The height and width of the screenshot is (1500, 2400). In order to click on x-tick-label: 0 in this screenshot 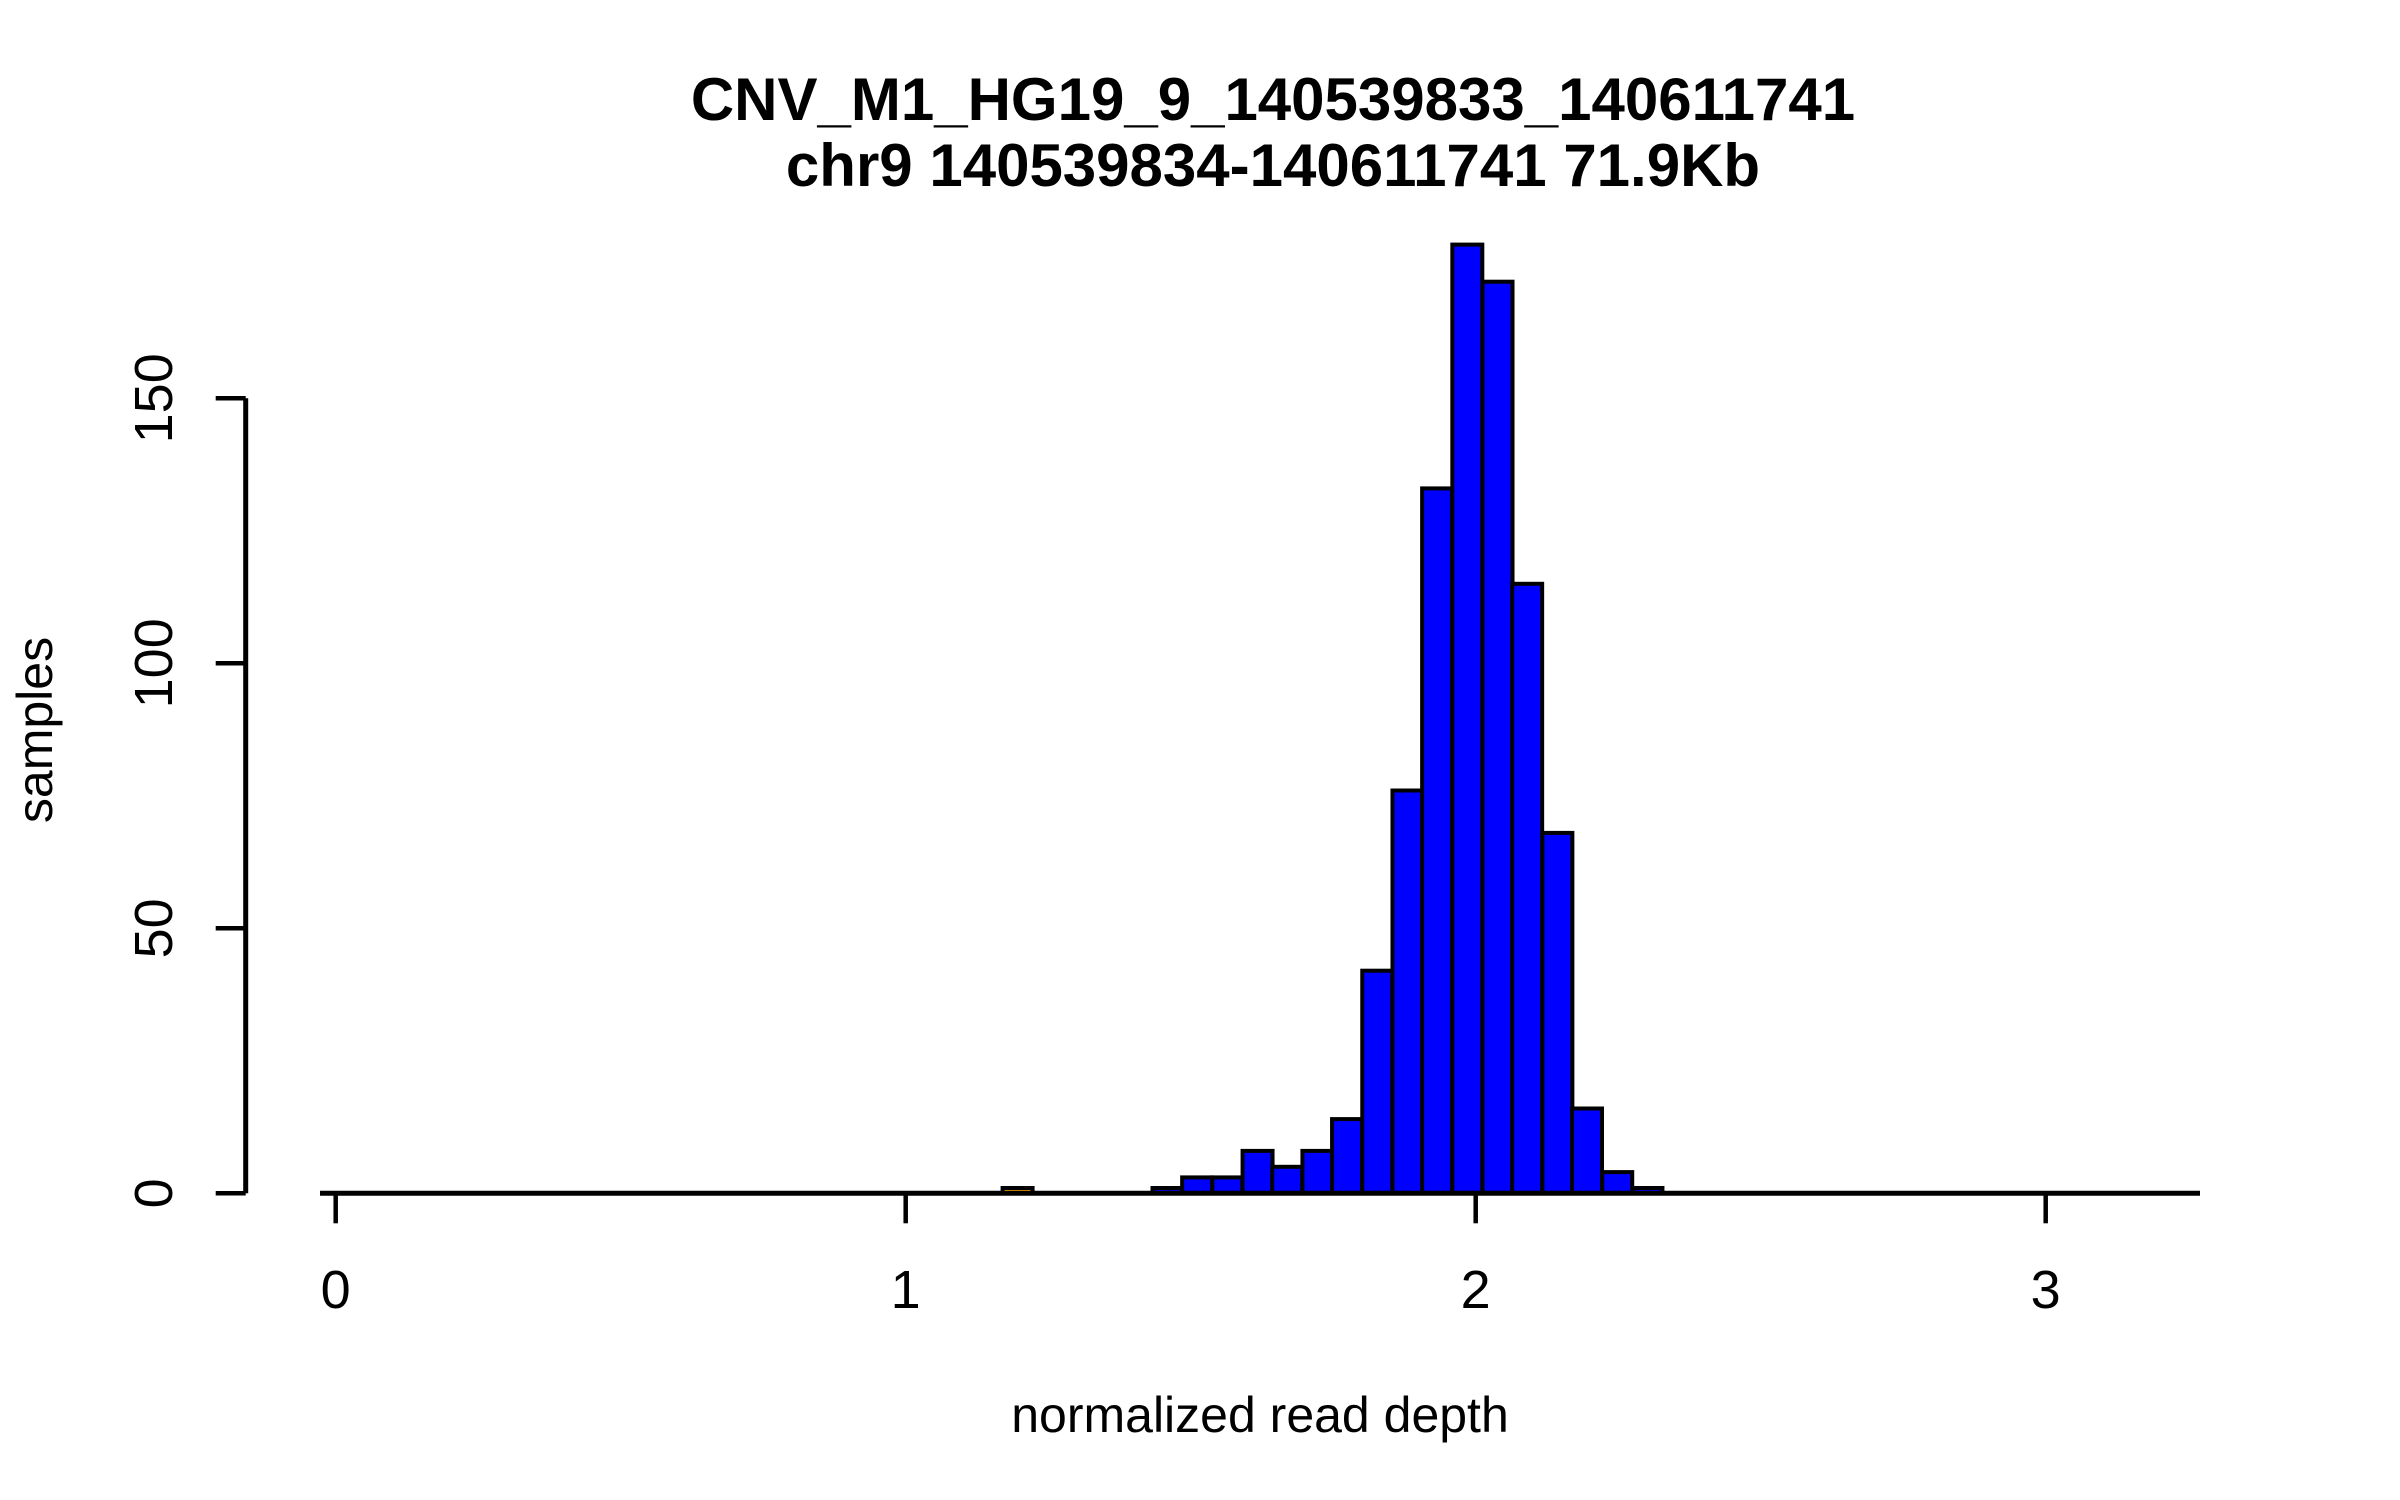, I will do `click(336, 1290)`.